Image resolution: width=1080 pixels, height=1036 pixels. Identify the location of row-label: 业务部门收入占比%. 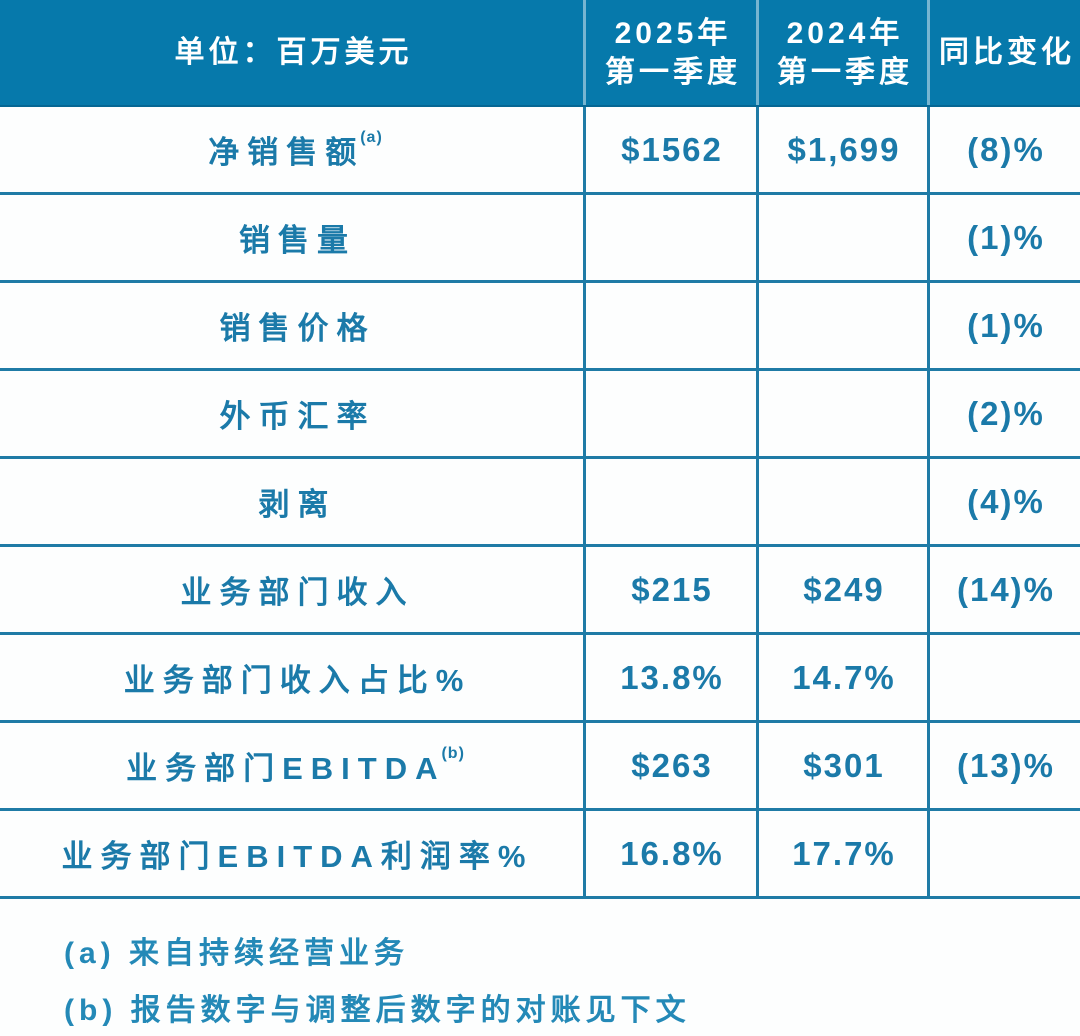
(297, 680).